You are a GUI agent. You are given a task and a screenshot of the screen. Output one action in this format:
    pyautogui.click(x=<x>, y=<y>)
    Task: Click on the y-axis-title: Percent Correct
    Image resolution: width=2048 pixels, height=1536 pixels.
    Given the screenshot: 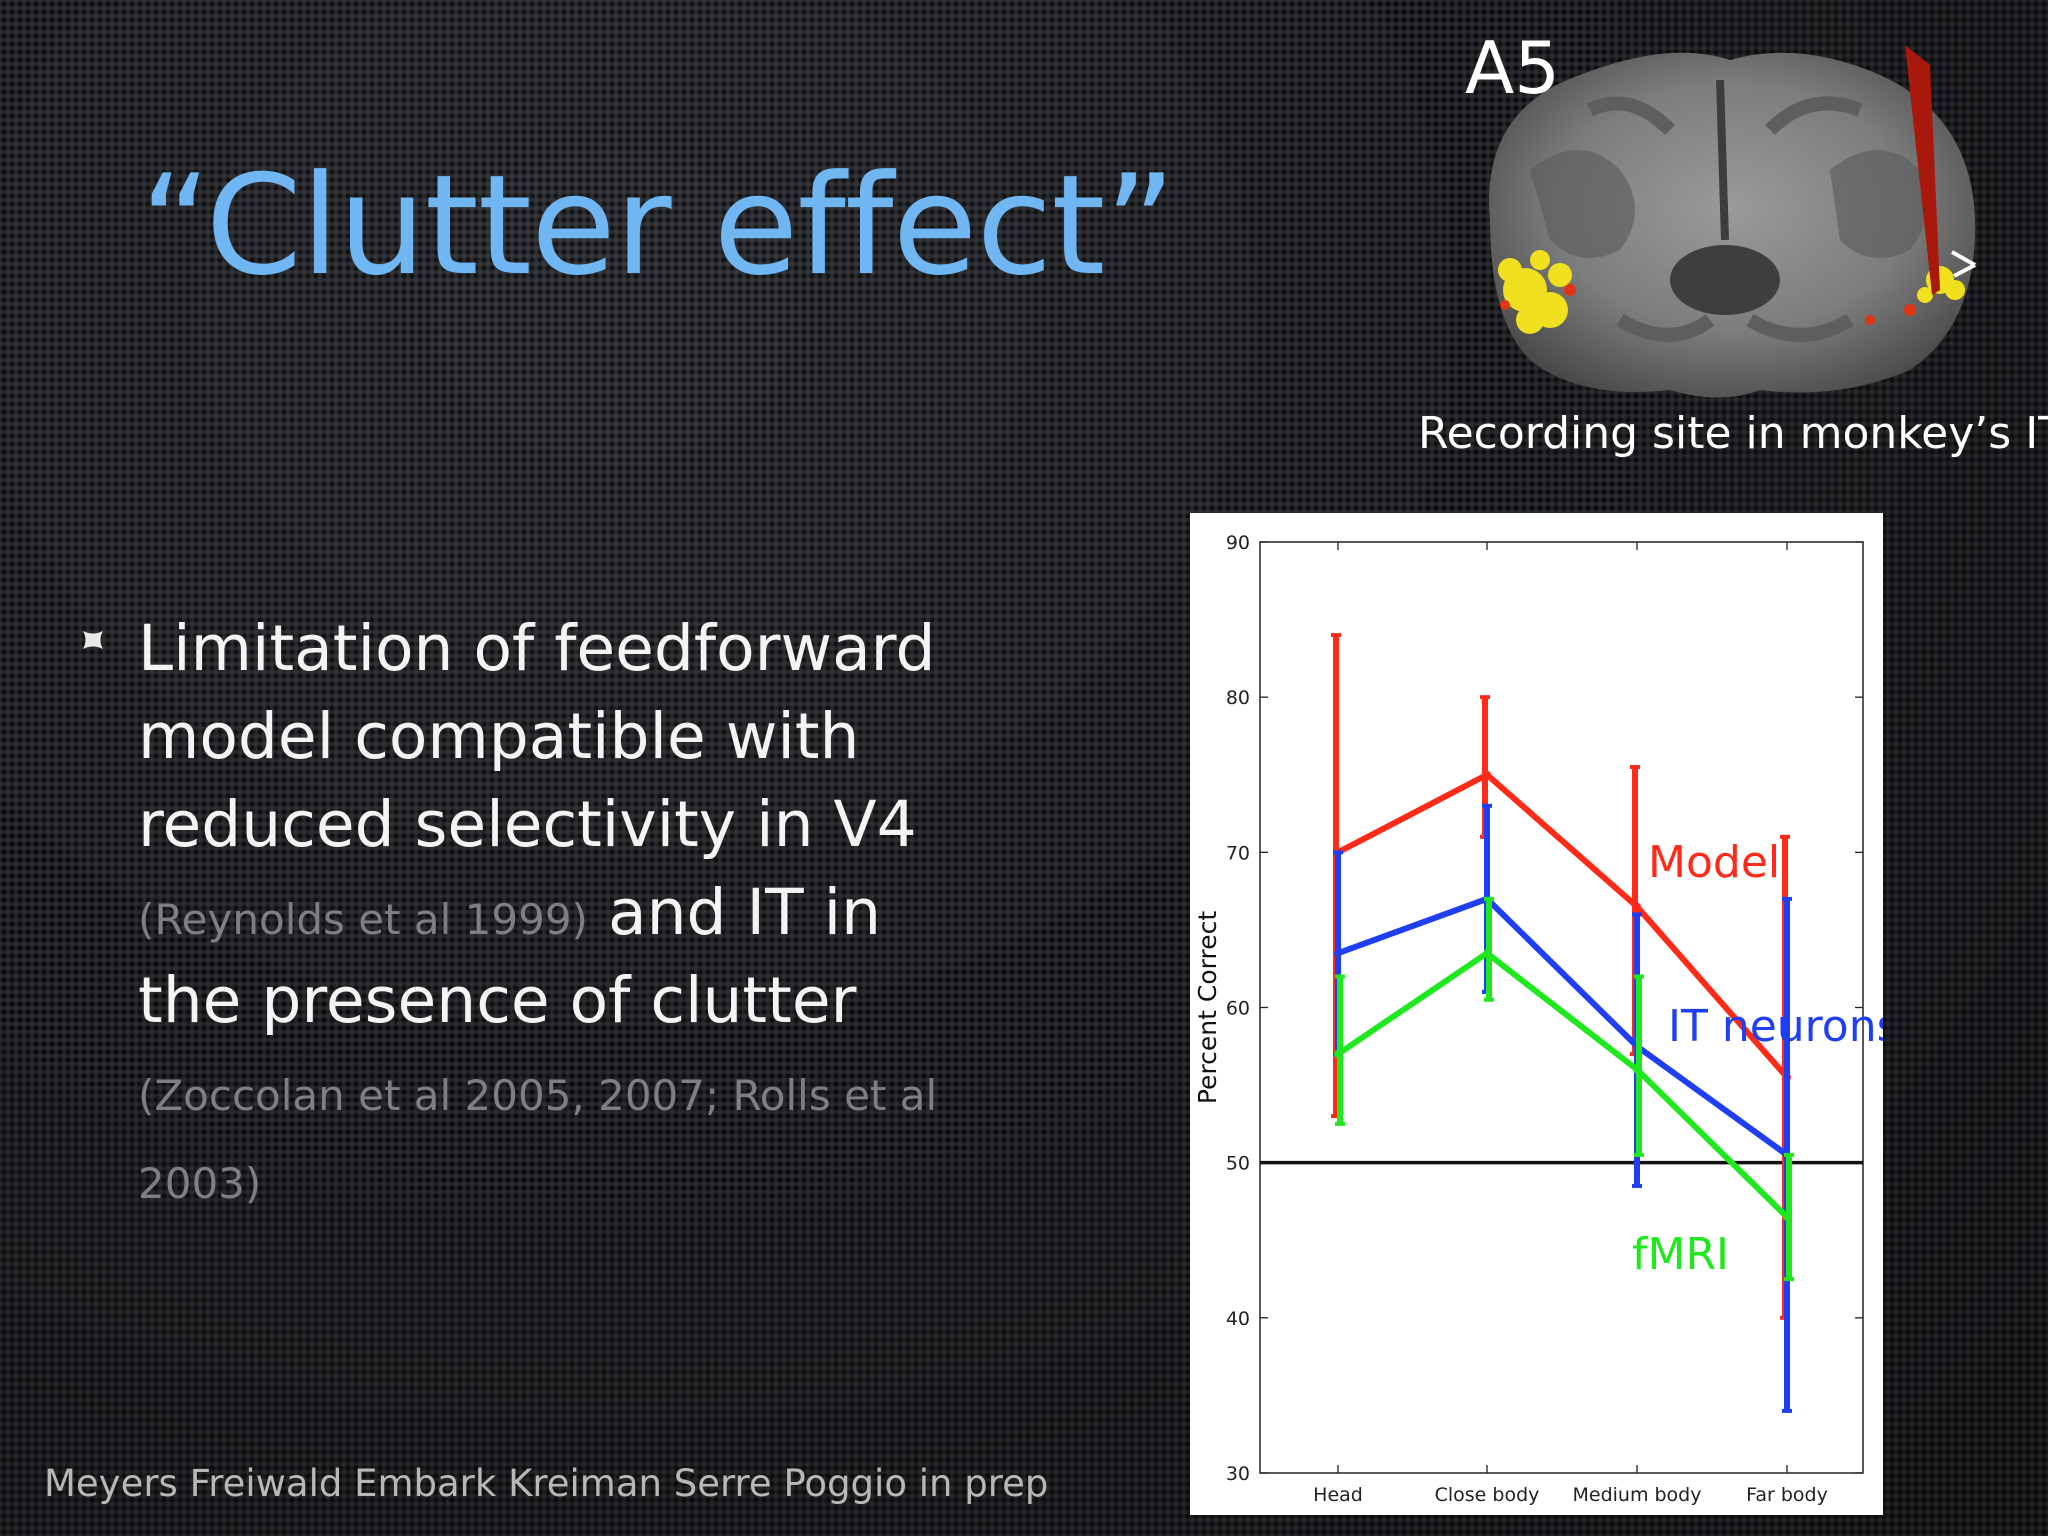 What is the action you would take?
    pyautogui.click(x=1207, y=1007)
    